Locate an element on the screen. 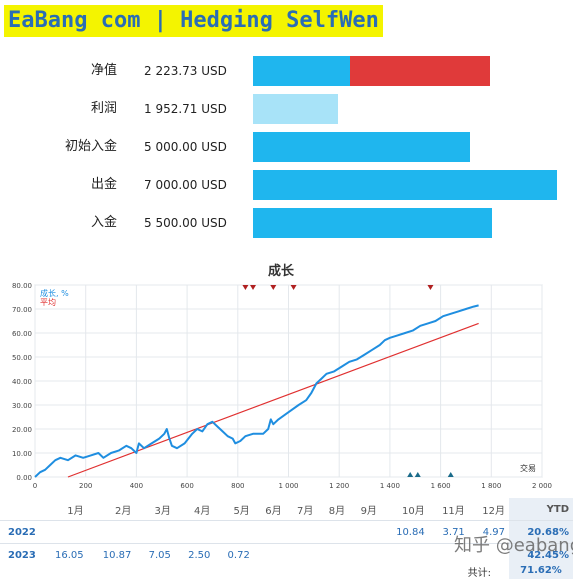  stat-row-profit: 利润 1 952.71 USD is located at coordinates (286, 109).